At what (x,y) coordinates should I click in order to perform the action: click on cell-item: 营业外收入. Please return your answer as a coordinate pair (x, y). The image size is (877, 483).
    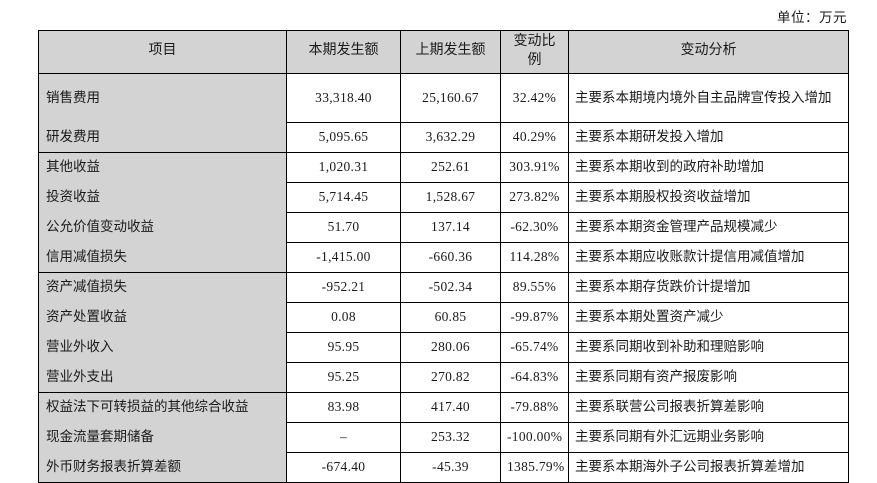
    Looking at the image, I should click on (162, 347).